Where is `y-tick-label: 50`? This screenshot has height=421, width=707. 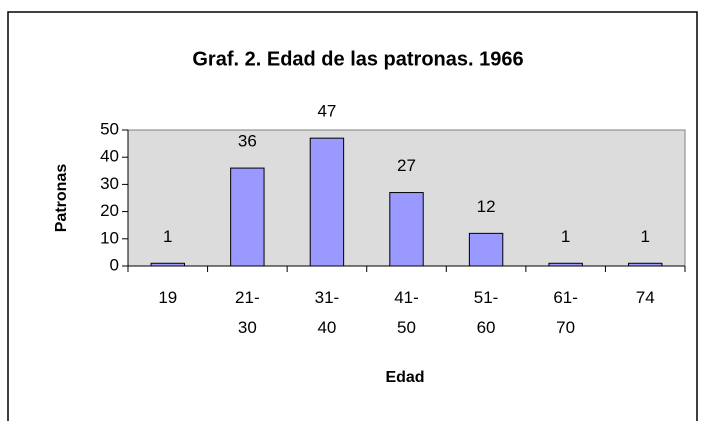
y-tick-label: 50 is located at coordinates (109, 128).